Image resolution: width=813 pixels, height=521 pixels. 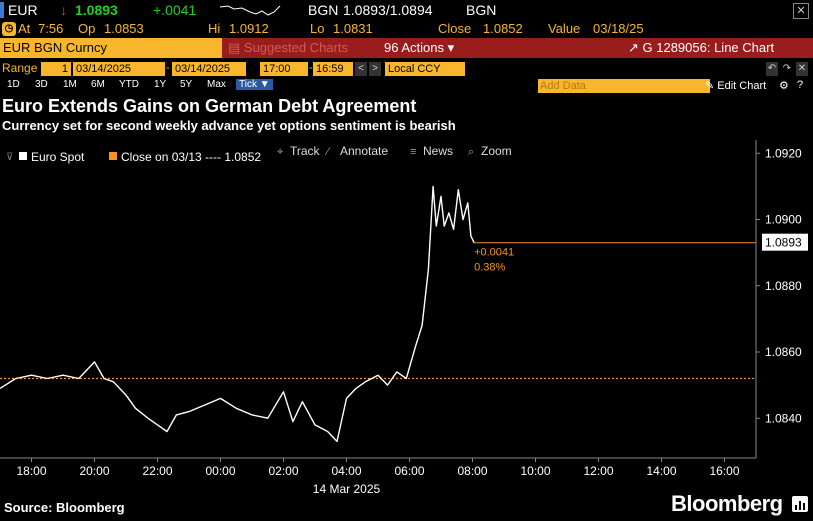 What do you see at coordinates (124, 28) in the screenshot?
I see `open-value: 1.0853` at bounding box center [124, 28].